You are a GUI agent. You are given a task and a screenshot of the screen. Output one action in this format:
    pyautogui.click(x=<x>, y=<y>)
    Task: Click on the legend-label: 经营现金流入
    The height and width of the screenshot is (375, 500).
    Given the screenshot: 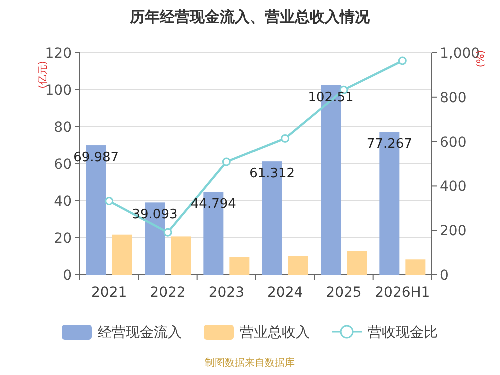 What is the action you would take?
    pyautogui.click(x=140, y=333)
    